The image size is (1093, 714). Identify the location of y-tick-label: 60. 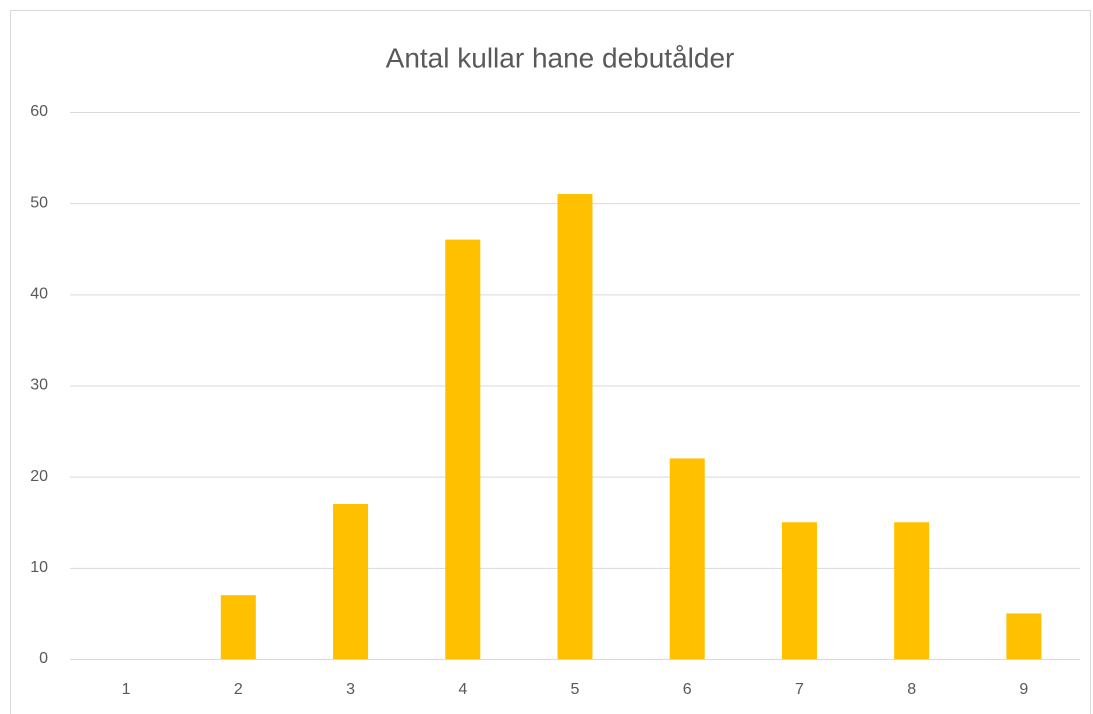
(39, 111).